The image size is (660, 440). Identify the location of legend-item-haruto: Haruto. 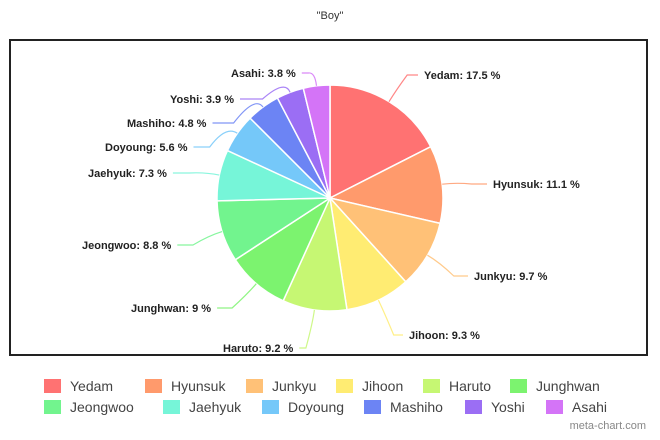
(457, 386).